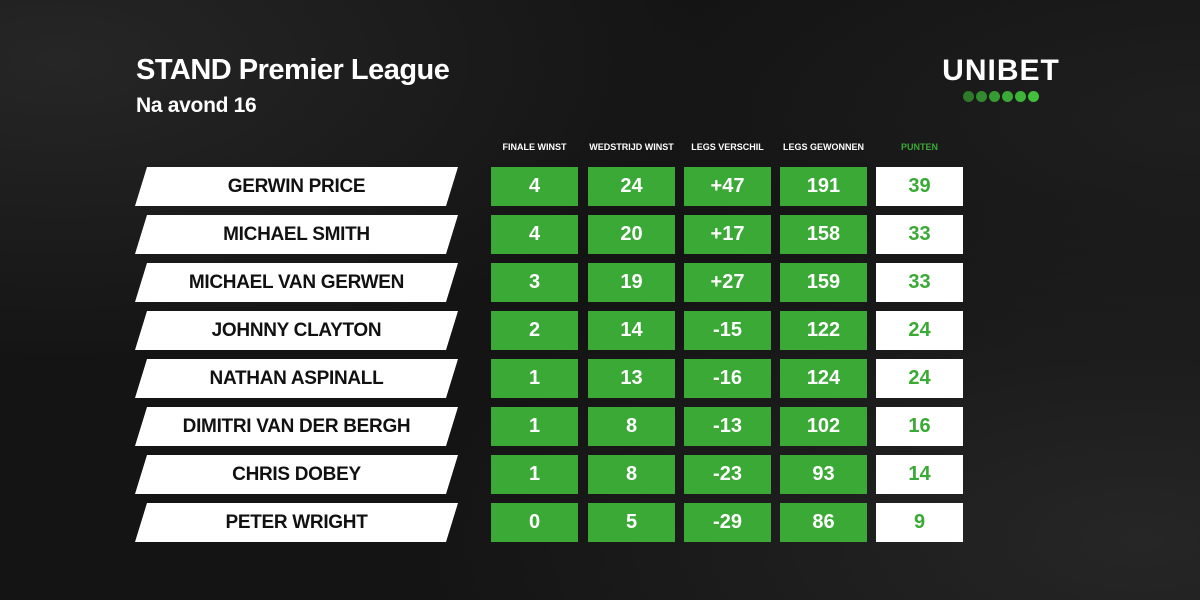  I want to click on cell-legs-gewonnen: 102, so click(823, 426).